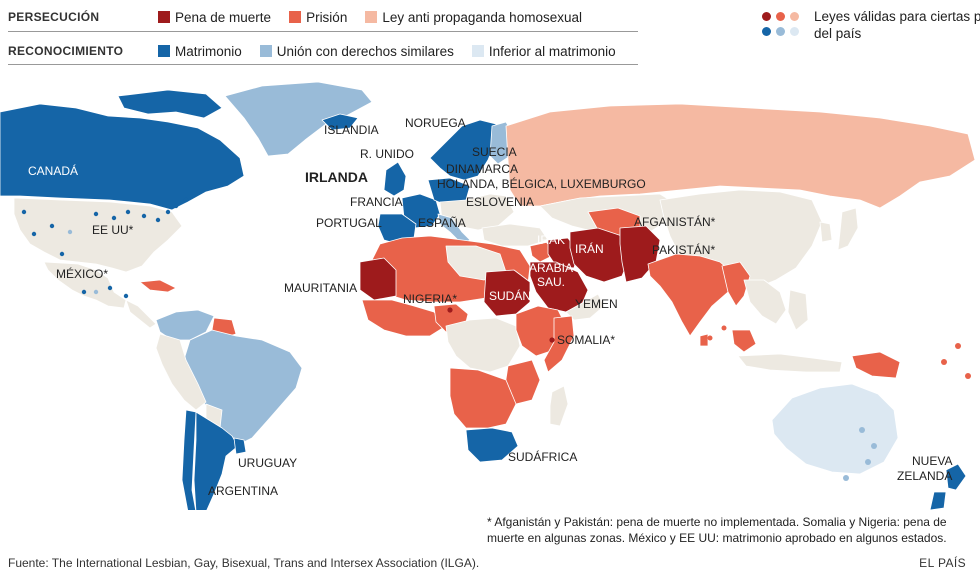 The image size is (980, 575). I want to click on label-reino-unido: R. UNIDO, so click(387, 154).